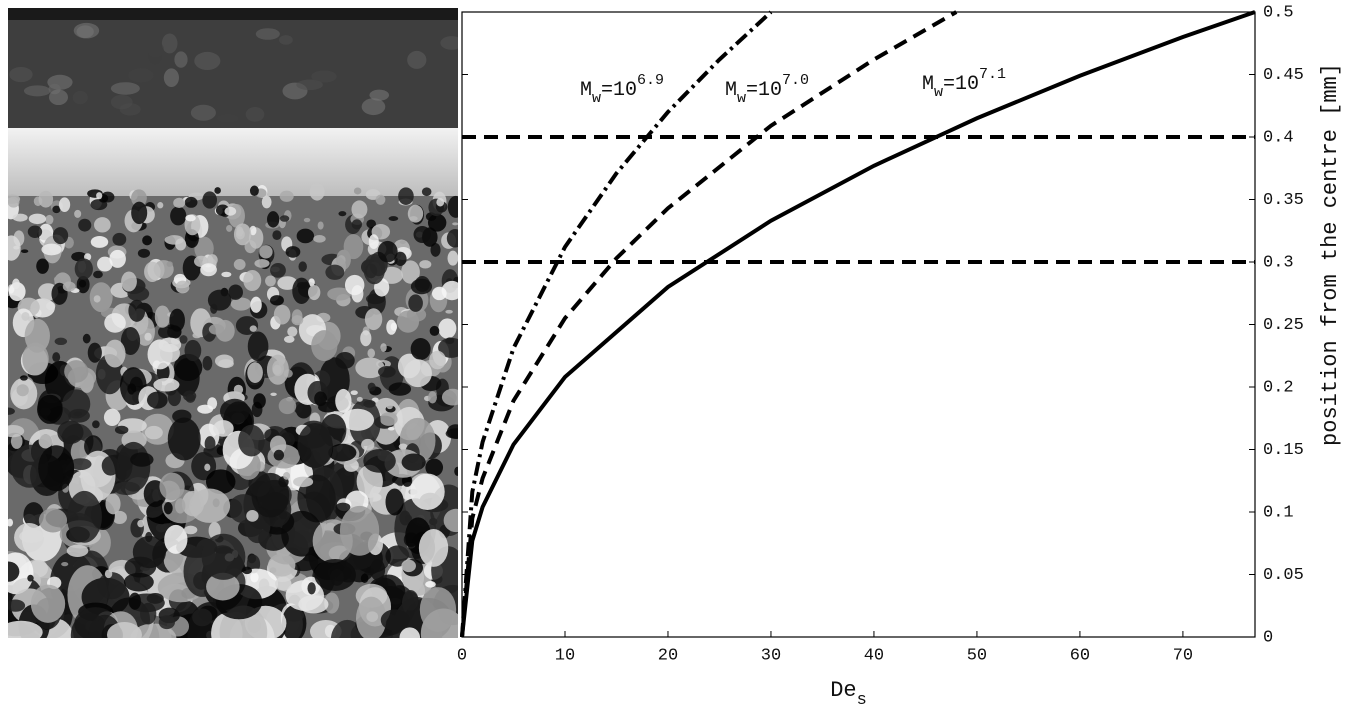  I want to click on x-label-main: De, so click(843, 690).